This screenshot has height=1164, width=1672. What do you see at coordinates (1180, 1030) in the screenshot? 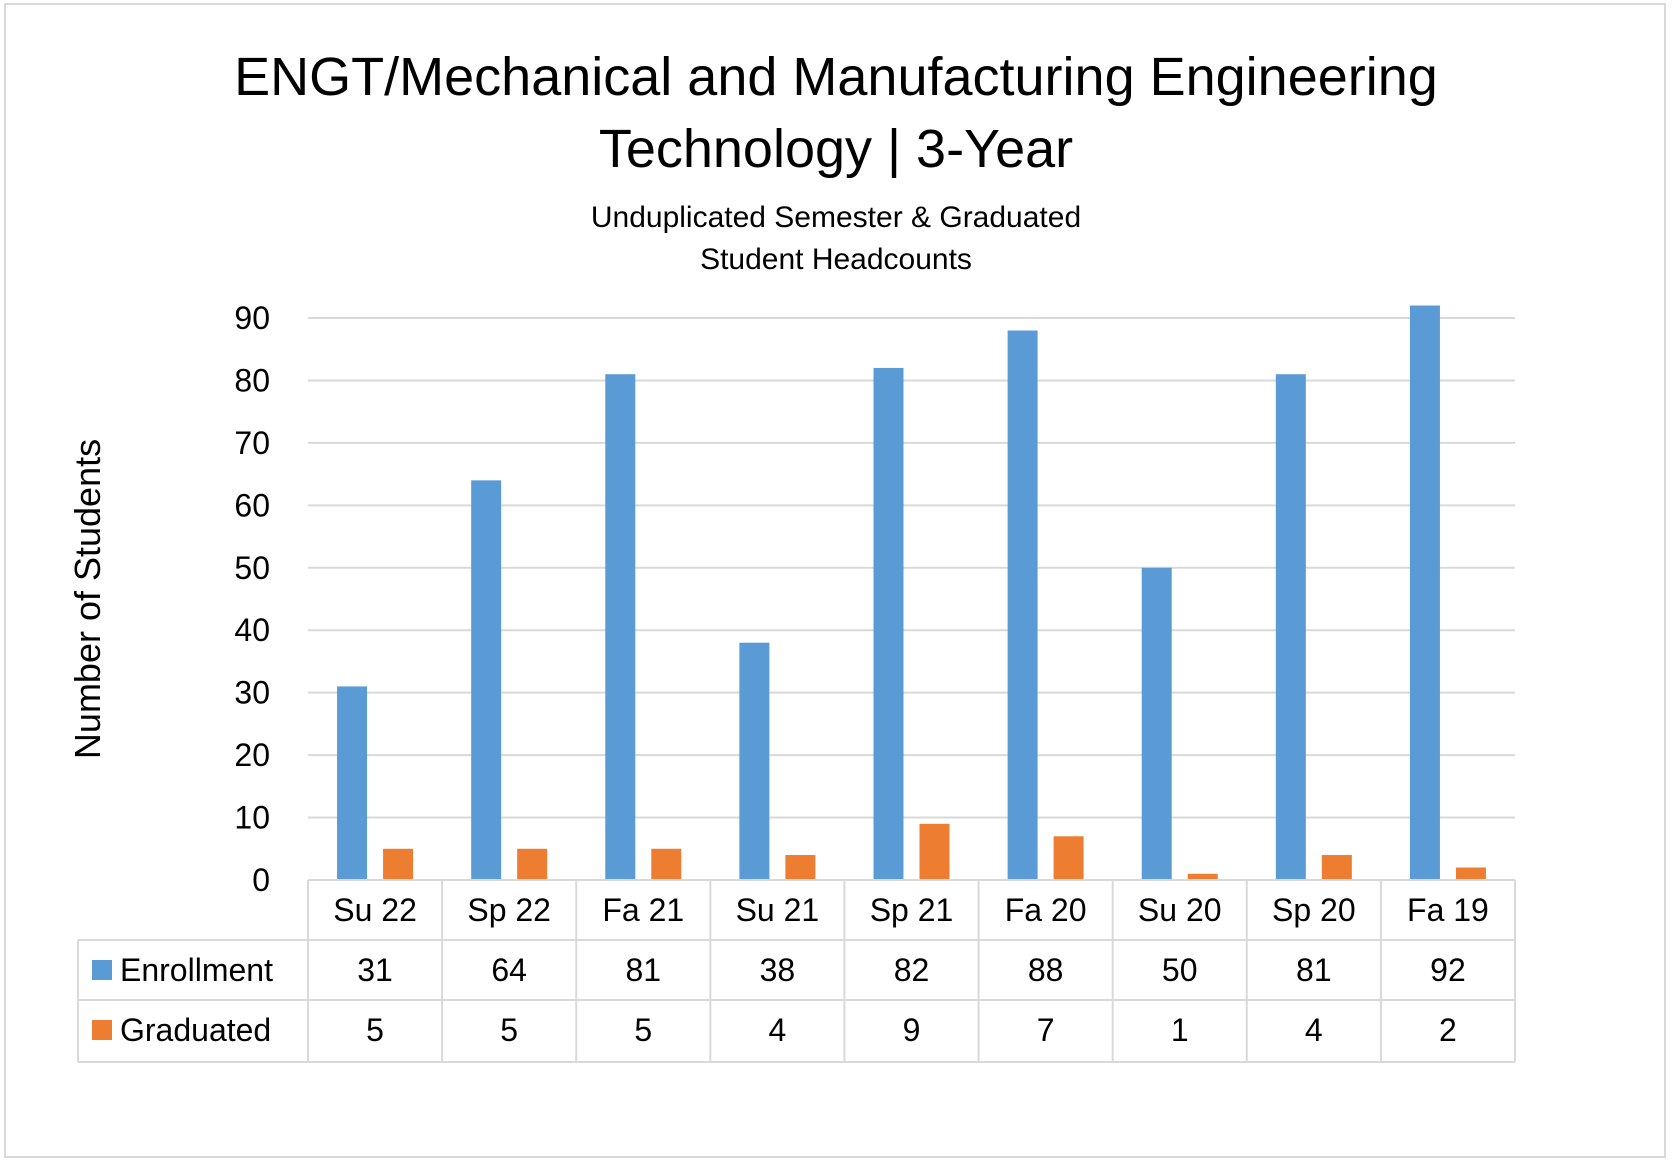
I see `table-value: 1` at bounding box center [1180, 1030].